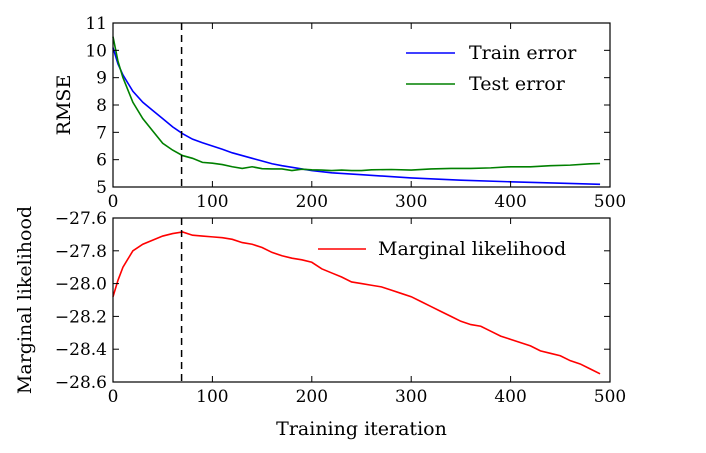  What do you see at coordinates (81, 317) in the screenshot?
I see `y-tick-label: −28.2` at bounding box center [81, 317].